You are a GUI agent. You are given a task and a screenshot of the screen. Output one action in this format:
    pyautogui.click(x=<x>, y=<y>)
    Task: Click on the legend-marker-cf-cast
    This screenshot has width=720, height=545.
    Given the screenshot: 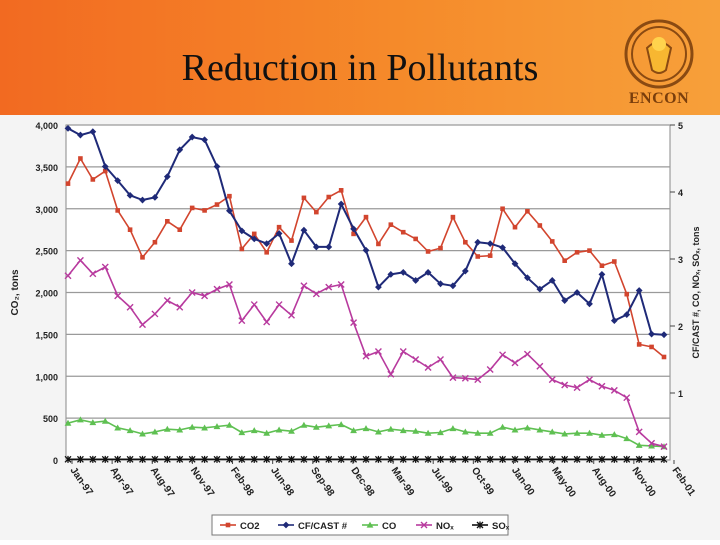 What is the action you would take?
    pyautogui.click(x=286, y=525)
    